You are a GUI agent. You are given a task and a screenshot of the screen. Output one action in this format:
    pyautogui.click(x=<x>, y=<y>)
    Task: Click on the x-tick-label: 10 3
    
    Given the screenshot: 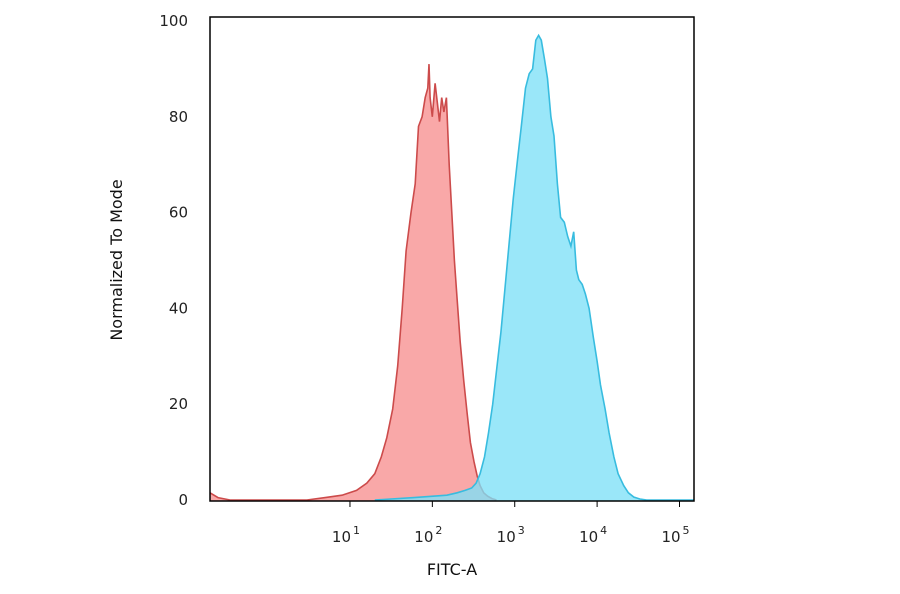 What is the action you would take?
    pyautogui.click(x=511, y=535)
    